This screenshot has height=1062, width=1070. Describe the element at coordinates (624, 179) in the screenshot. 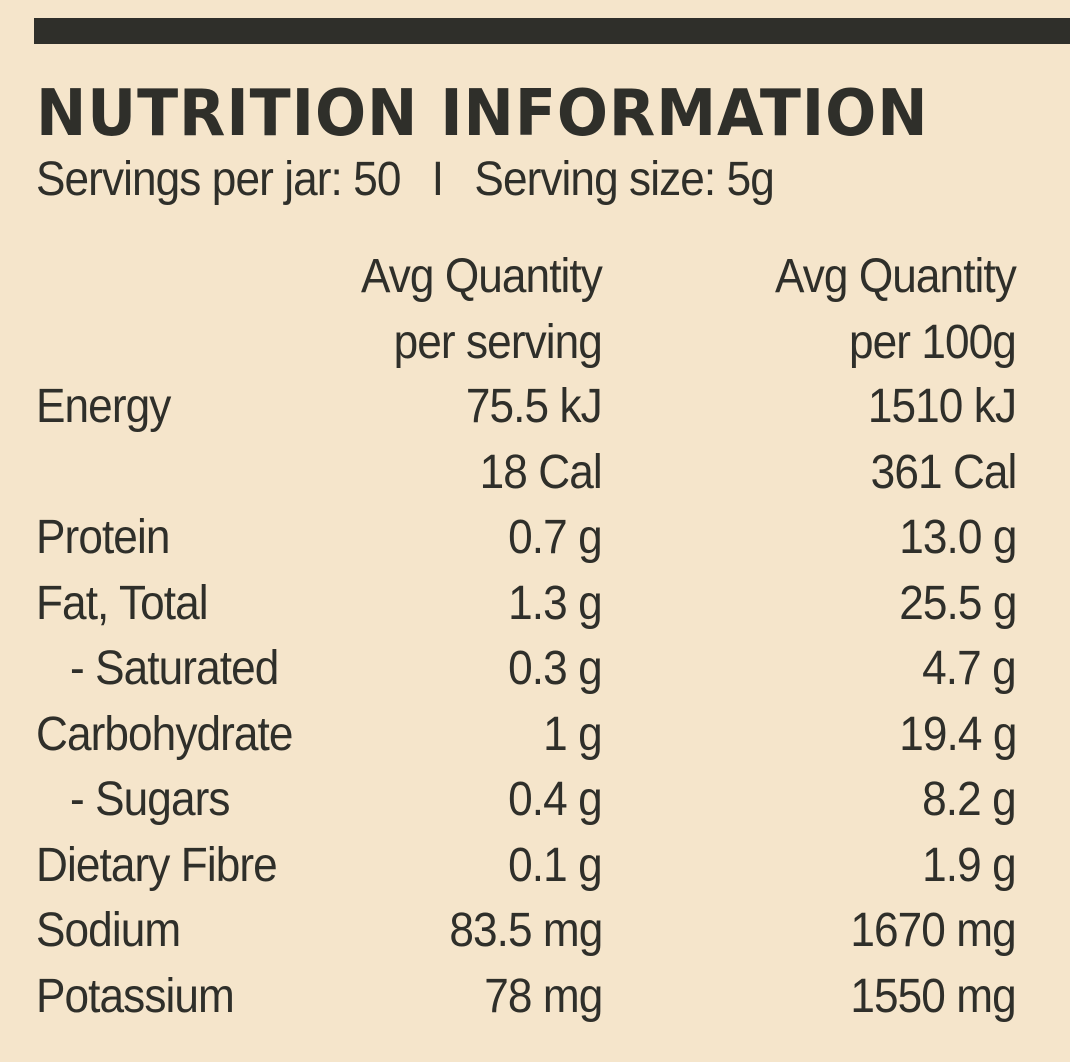

I see `serving-size: Serving size: 5g` at that location.